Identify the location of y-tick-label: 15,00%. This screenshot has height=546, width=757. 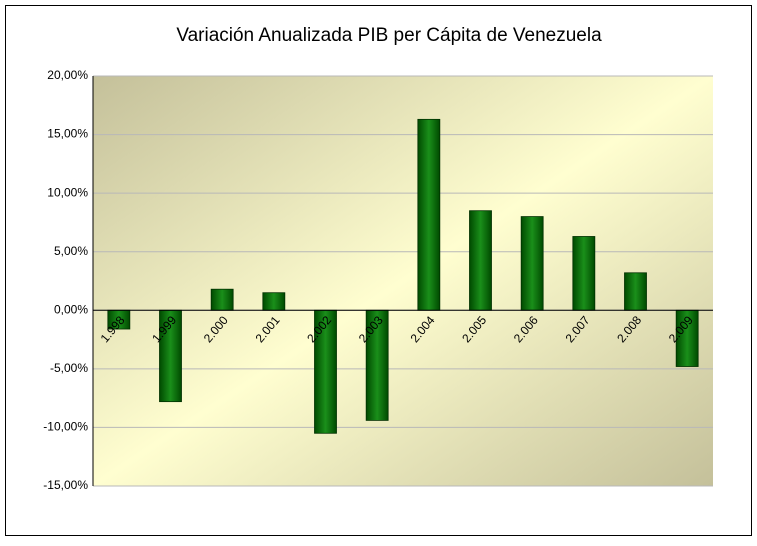
(67, 134).